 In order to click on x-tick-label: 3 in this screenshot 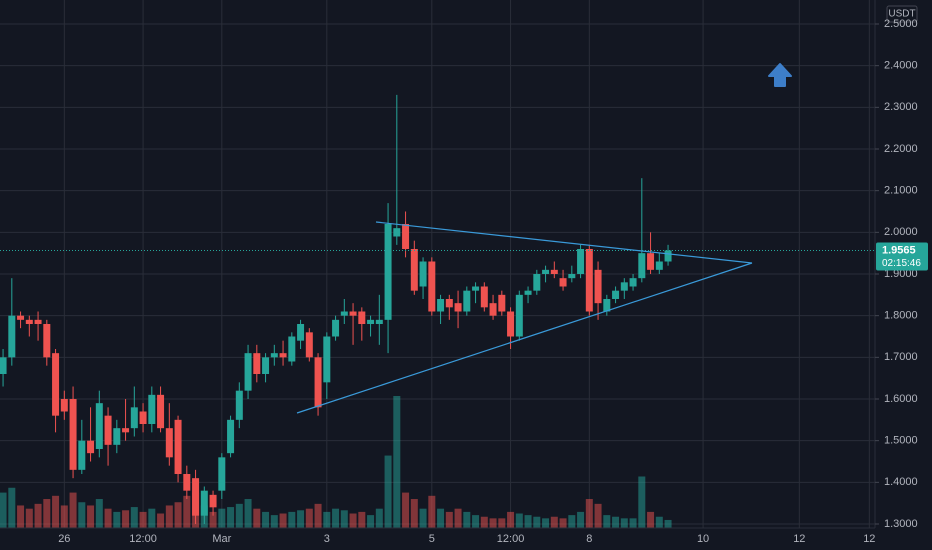, I will do `click(327, 539)`.